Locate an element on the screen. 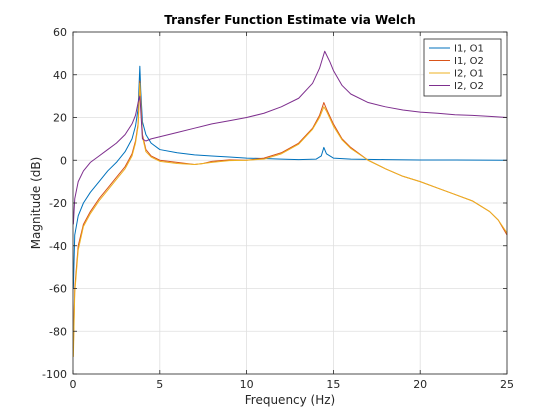  x-tick-label: 0 is located at coordinates (73, 384).